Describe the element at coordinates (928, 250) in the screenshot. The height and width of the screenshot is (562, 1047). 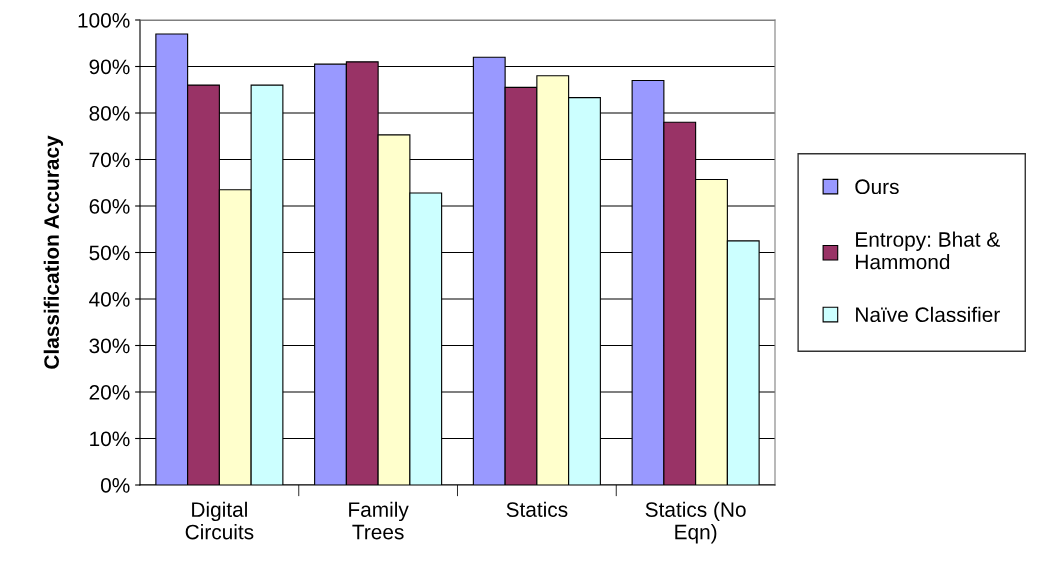
I see `legend-label: Entropy: Bhat & Hammond` at that location.